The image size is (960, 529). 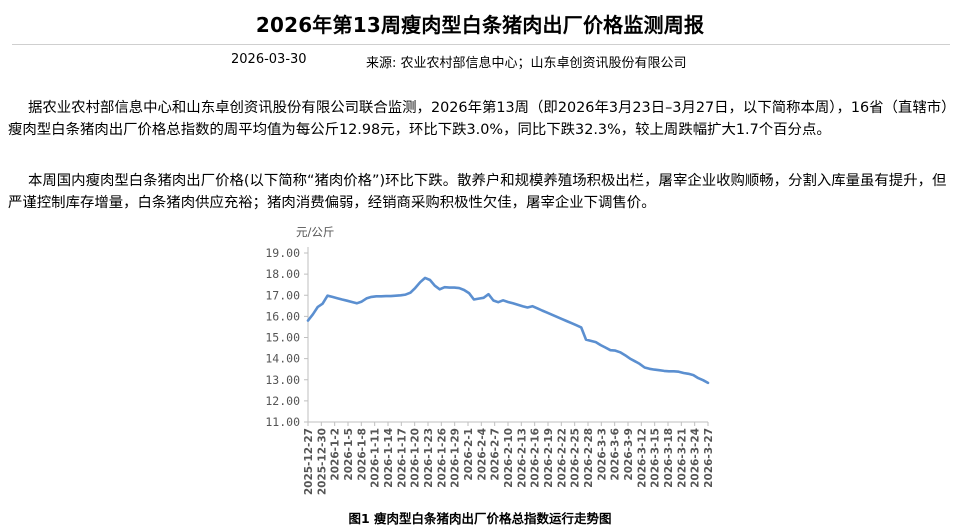 What do you see at coordinates (576, 458) in the screenshot?
I see `x-tick-label: 2026-2-25` at bounding box center [576, 458].